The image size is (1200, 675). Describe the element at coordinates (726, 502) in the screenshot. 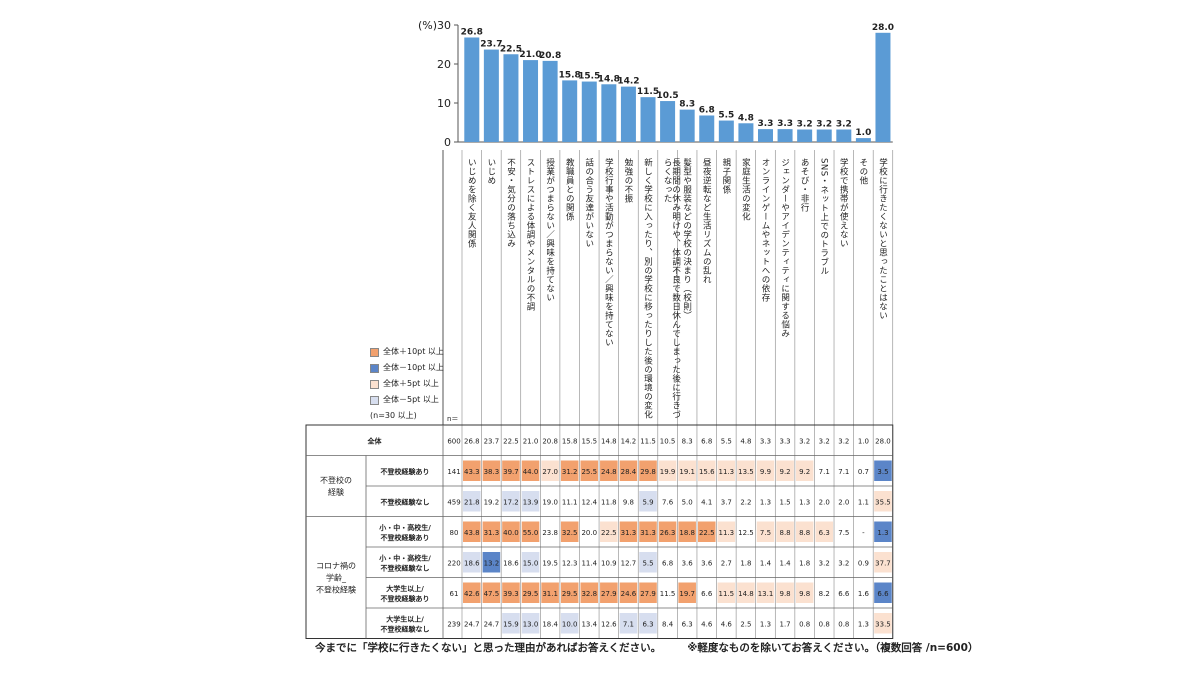

I see `table-cell-value: 3.7` at that location.